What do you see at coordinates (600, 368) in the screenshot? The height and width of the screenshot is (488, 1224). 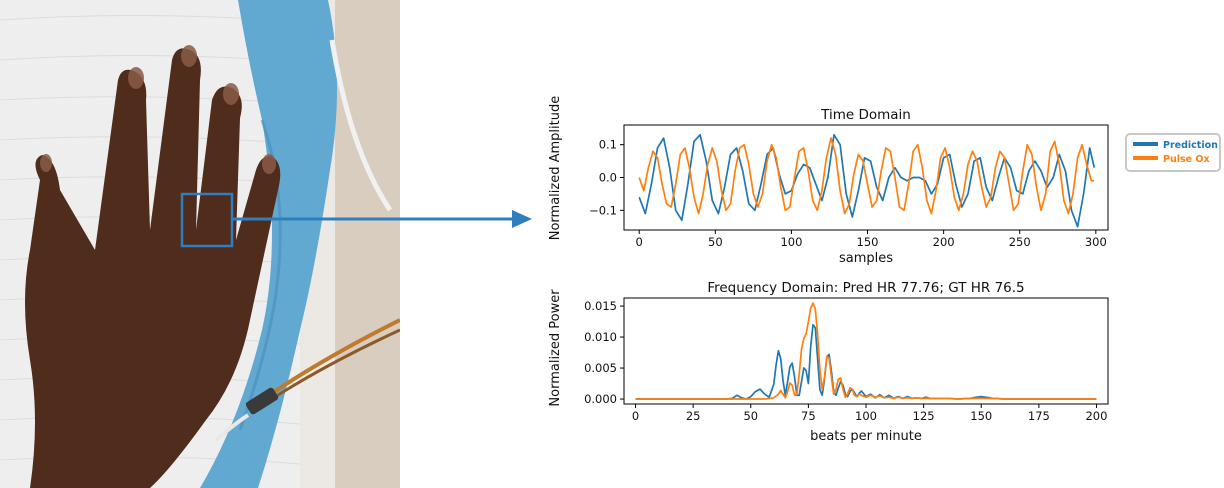 I see `freq-y-tick-label: 0.005` at bounding box center [600, 368].